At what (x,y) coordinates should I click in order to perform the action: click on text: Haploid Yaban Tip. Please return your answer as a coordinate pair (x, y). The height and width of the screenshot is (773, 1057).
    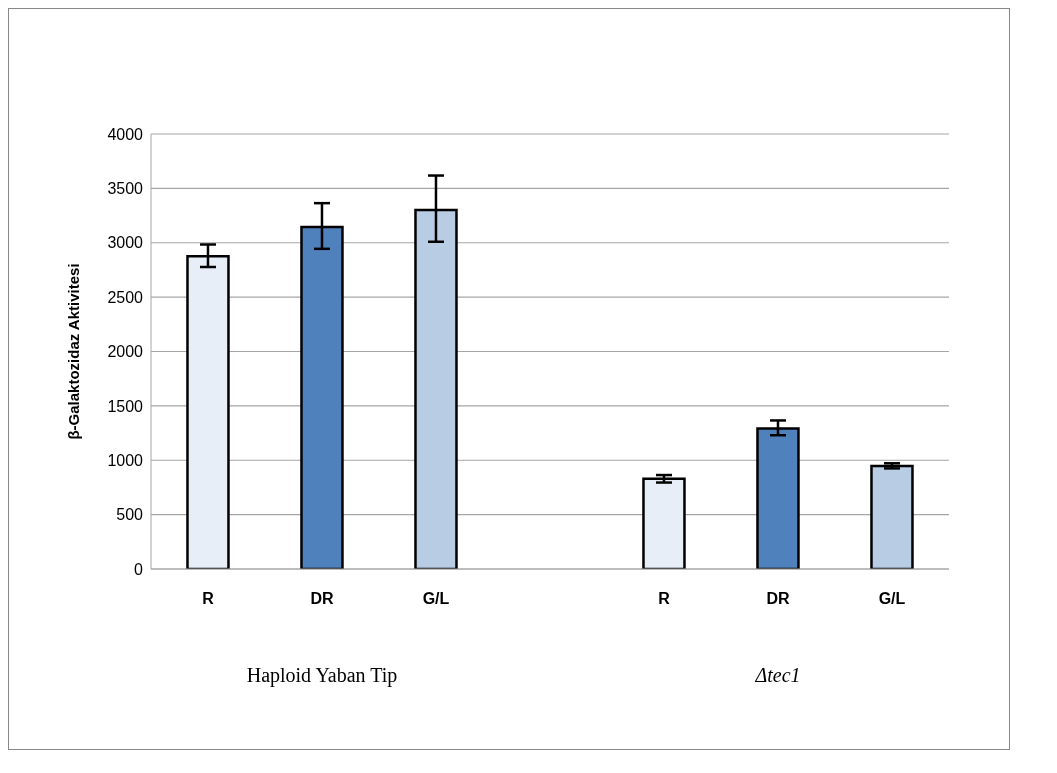
    Looking at the image, I should click on (322, 675).